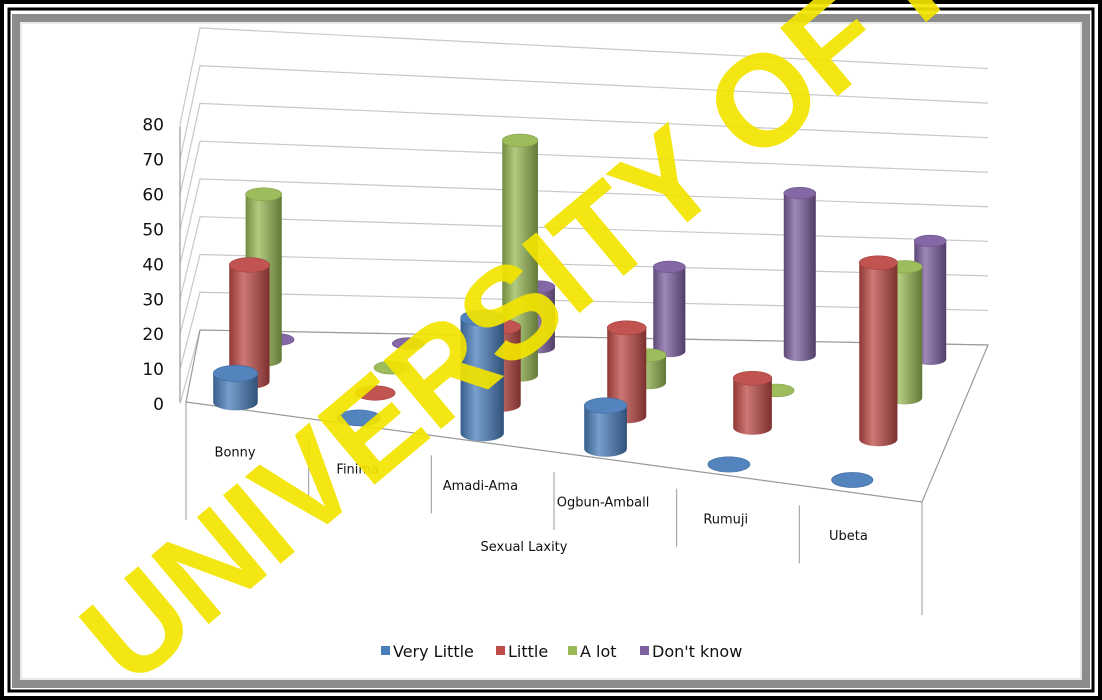 The image size is (1102, 700). What do you see at coordinates (153, 230) in the screenshot?
I see `y-tick-label: 50` at bounding box center [153, 230].